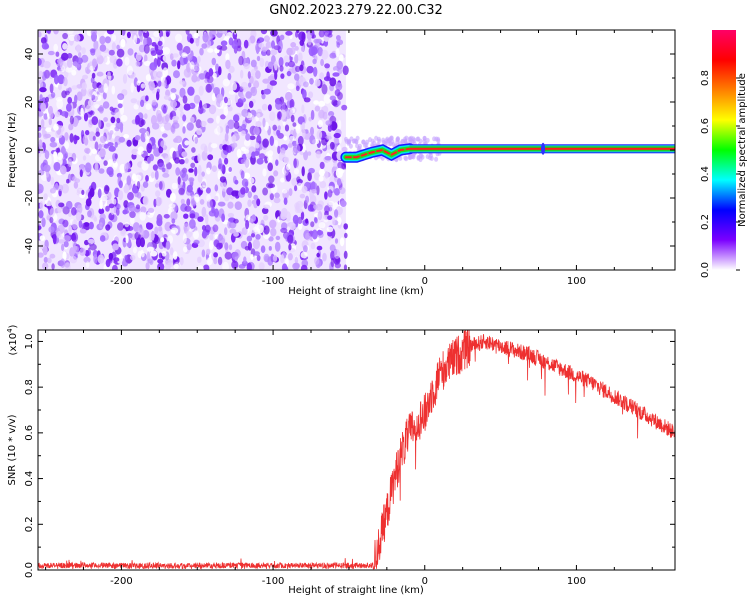 This screenshot has height=600, width=750. What do you see at coordinates (273, 281) in the screenshot?
I see `x-tick-label: -100` at bounding box center [273, 281].